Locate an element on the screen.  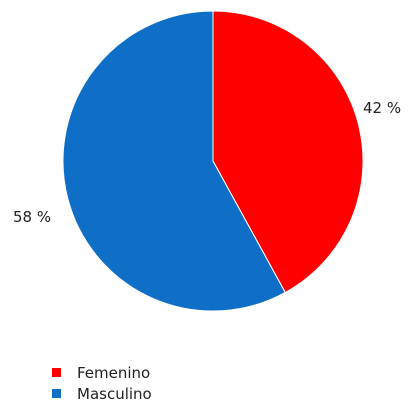
legend-item-femenino: Femenino is located at coordinates (102, 372).